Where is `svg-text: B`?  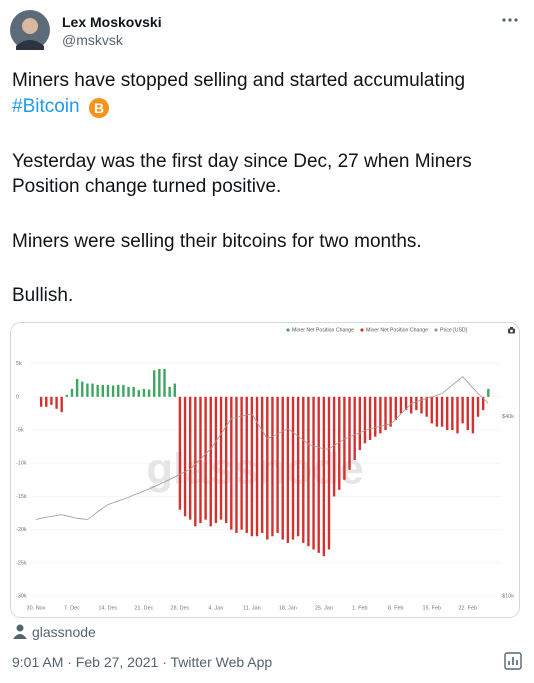
svg-text: B is located at coordinates (99, 108).